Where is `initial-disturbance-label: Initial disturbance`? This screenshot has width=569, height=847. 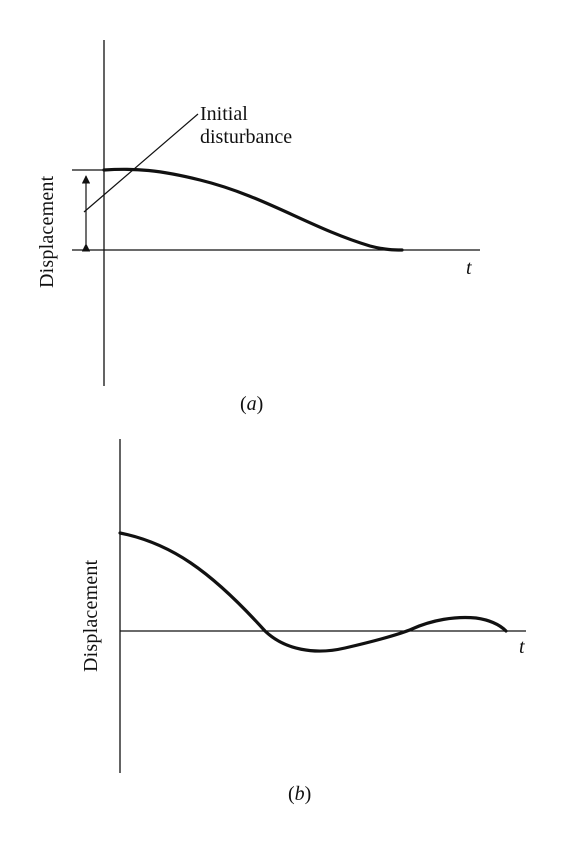
initial-disturbance-label: Initial disturbance is located at coordinates (246, 126).